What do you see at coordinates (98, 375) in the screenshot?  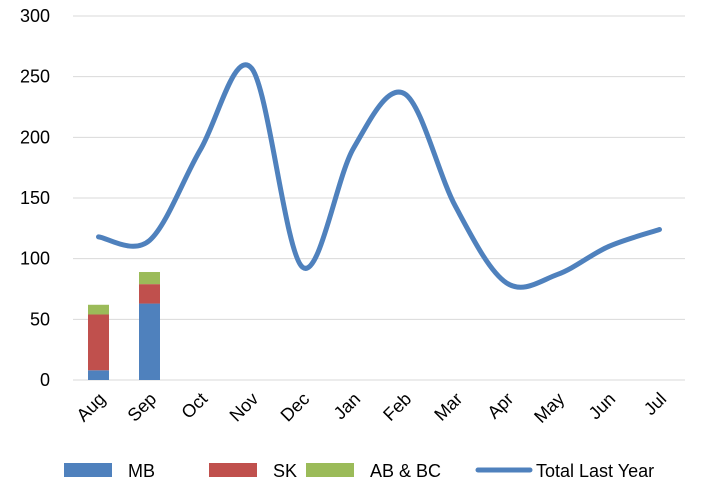 I see `bar-mb-aug` at bounding box center [98, 375].